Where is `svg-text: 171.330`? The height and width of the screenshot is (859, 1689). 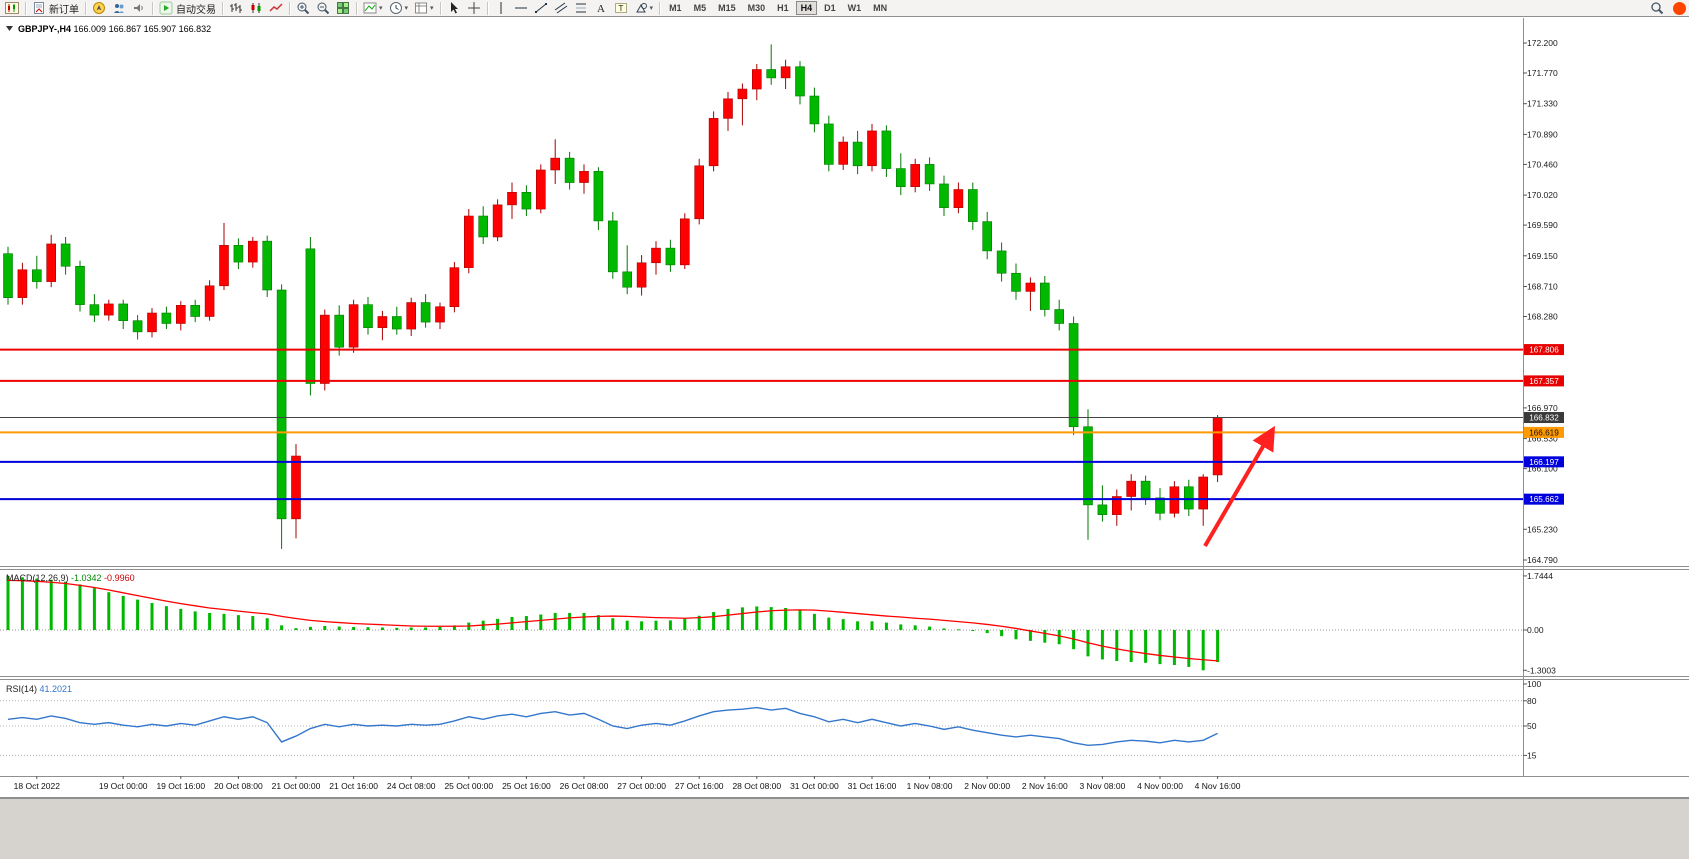
svg-text: 171.330 is located at coordinates (1542, 104).